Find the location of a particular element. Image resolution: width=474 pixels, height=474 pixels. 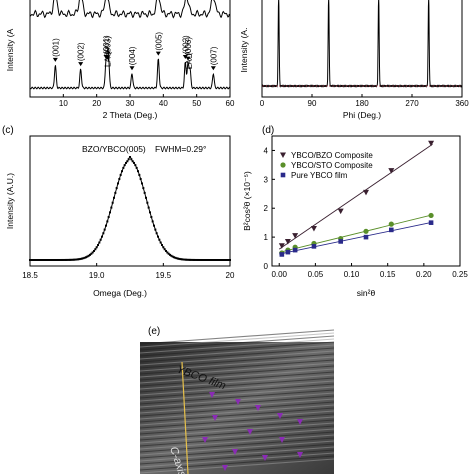

panel-a-peak-label: (003) is located at coordinates (108, 45).